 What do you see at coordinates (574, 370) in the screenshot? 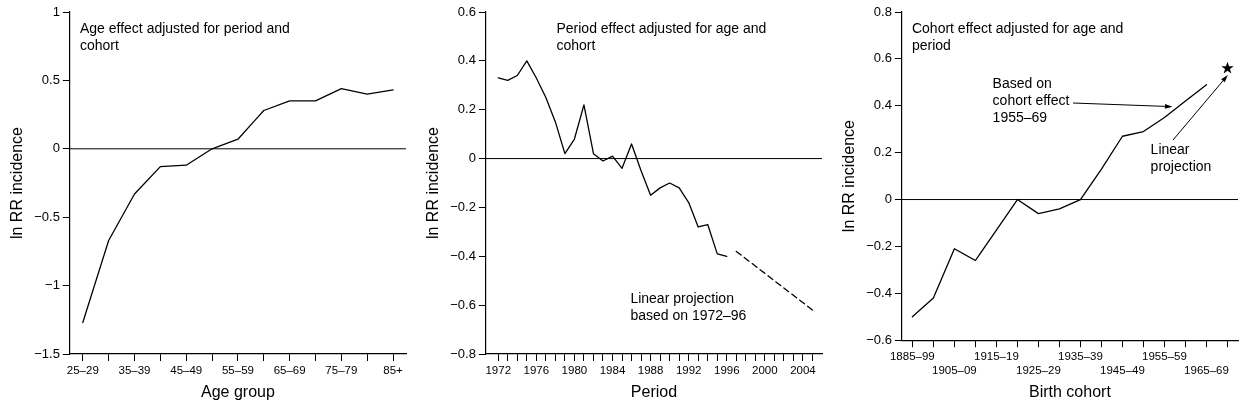
I see `x-tick-label: 1980` at bounding box center [574, 370].